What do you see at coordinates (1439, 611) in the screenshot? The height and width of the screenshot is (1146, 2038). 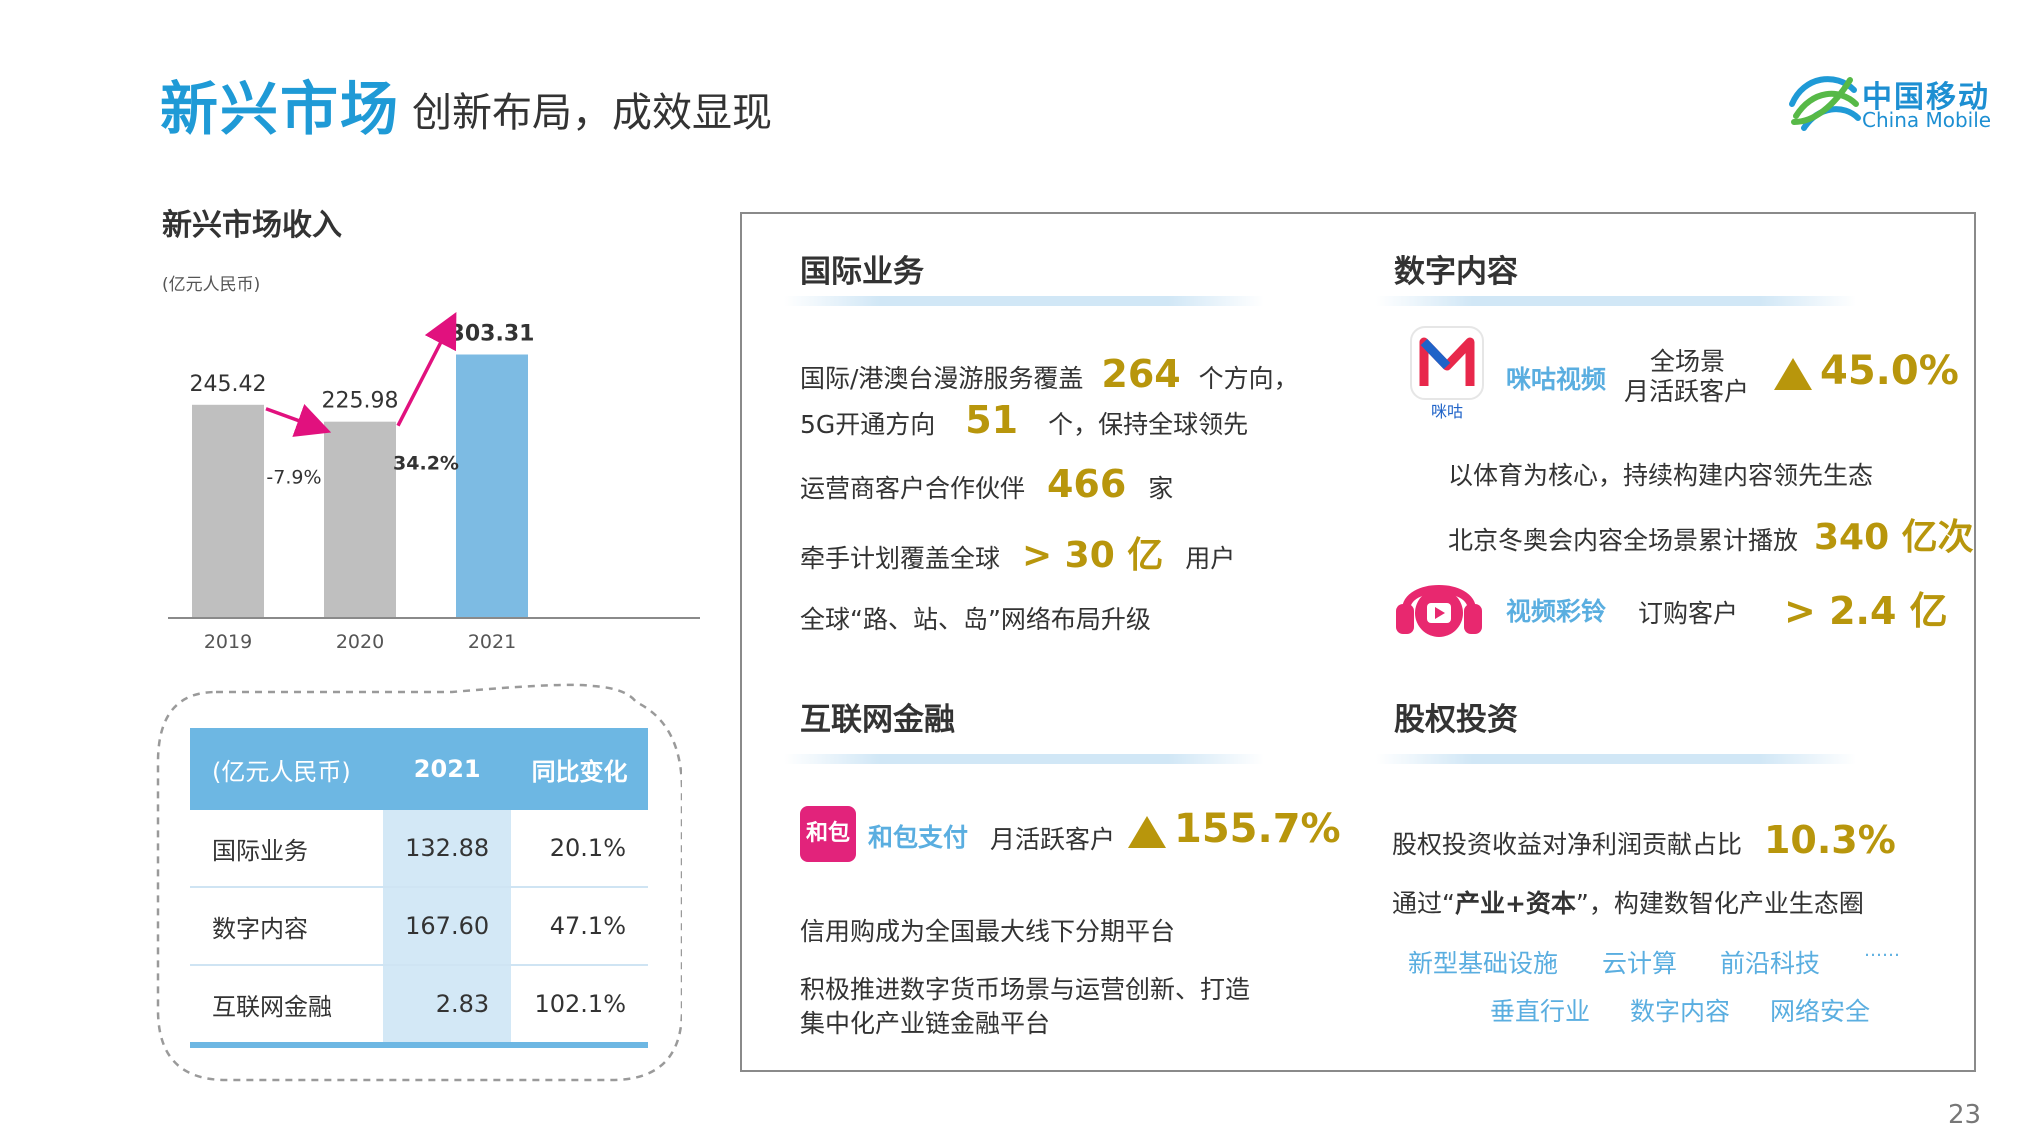 I see `video-ringtone-icon` at bounding box center [1439, 611].